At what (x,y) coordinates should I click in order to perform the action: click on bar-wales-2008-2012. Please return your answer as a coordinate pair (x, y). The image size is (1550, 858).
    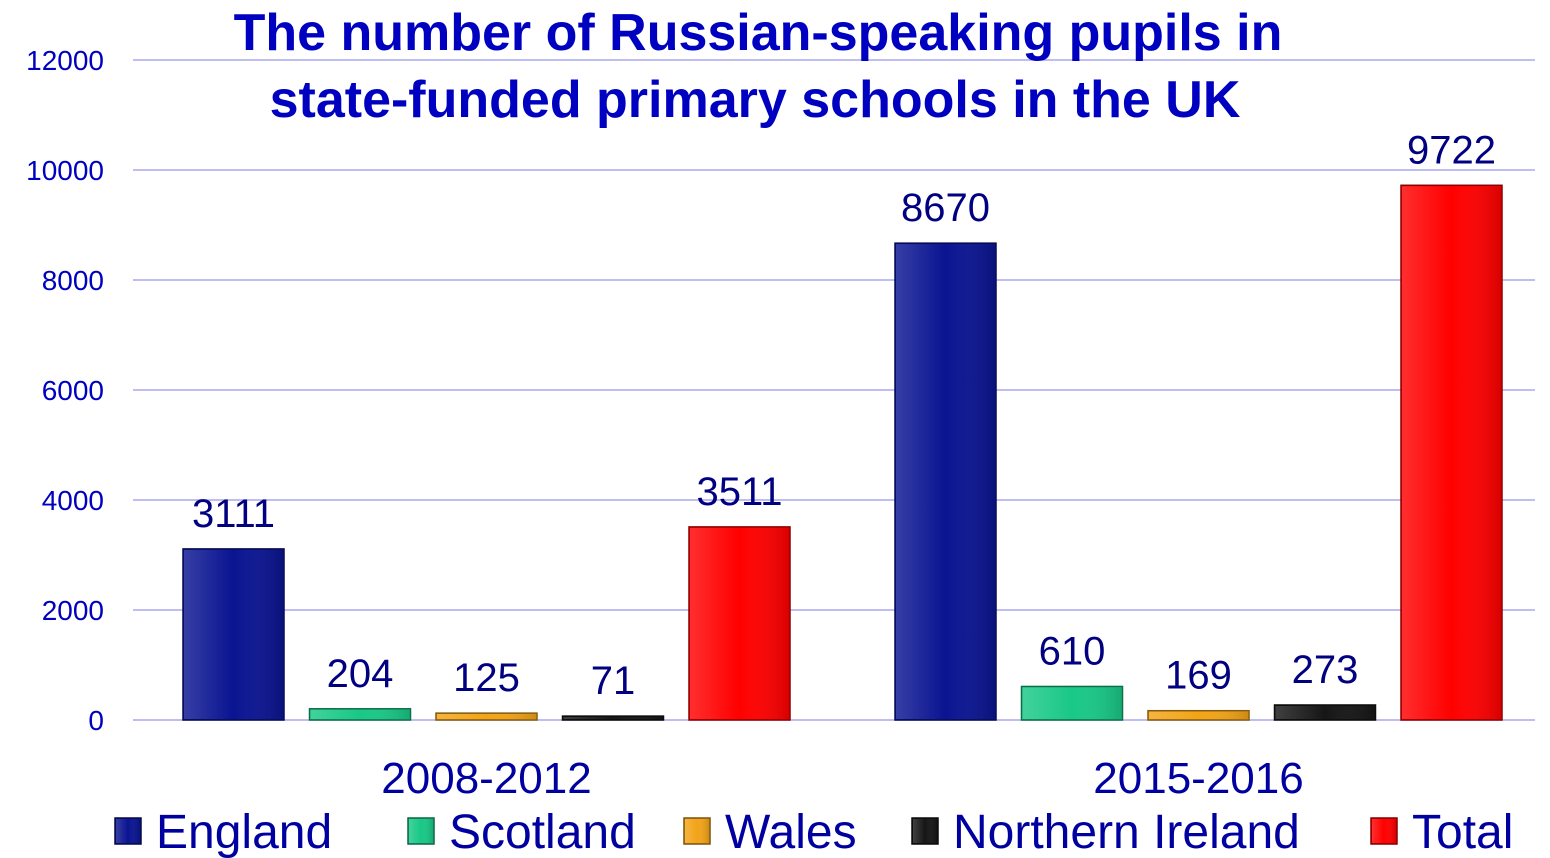
    Looking at the image, I should click on (486, 716).